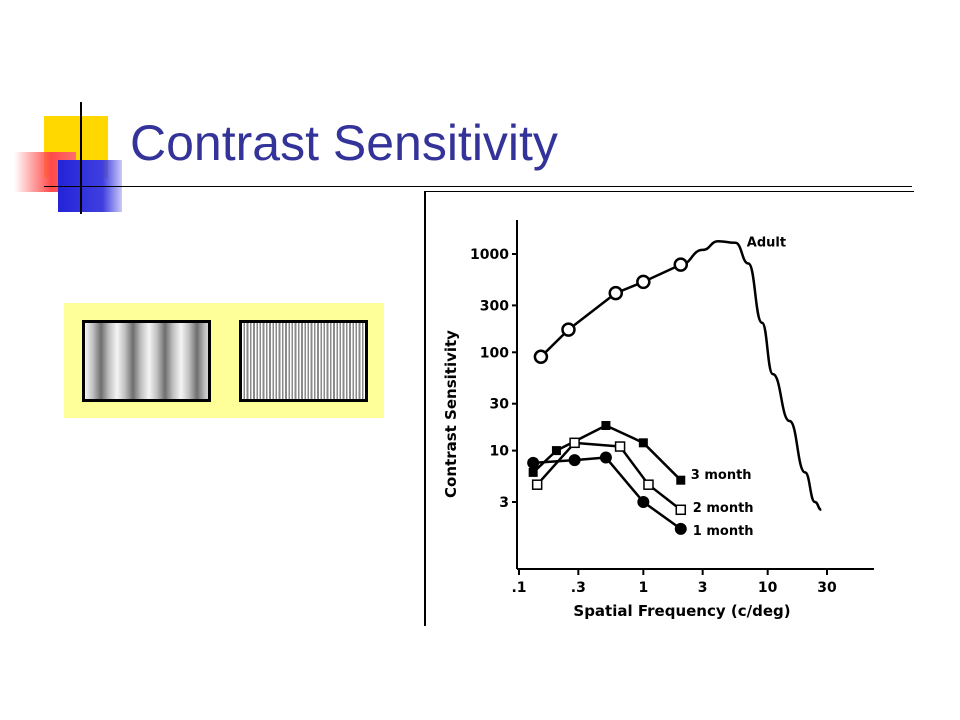 Image resolution: width=960 pixels, height=720 pixels. What do you see at coordinates (81, 158) in the screenshot?
I see `deco-vertical-line` at bounding box center [81, 158].